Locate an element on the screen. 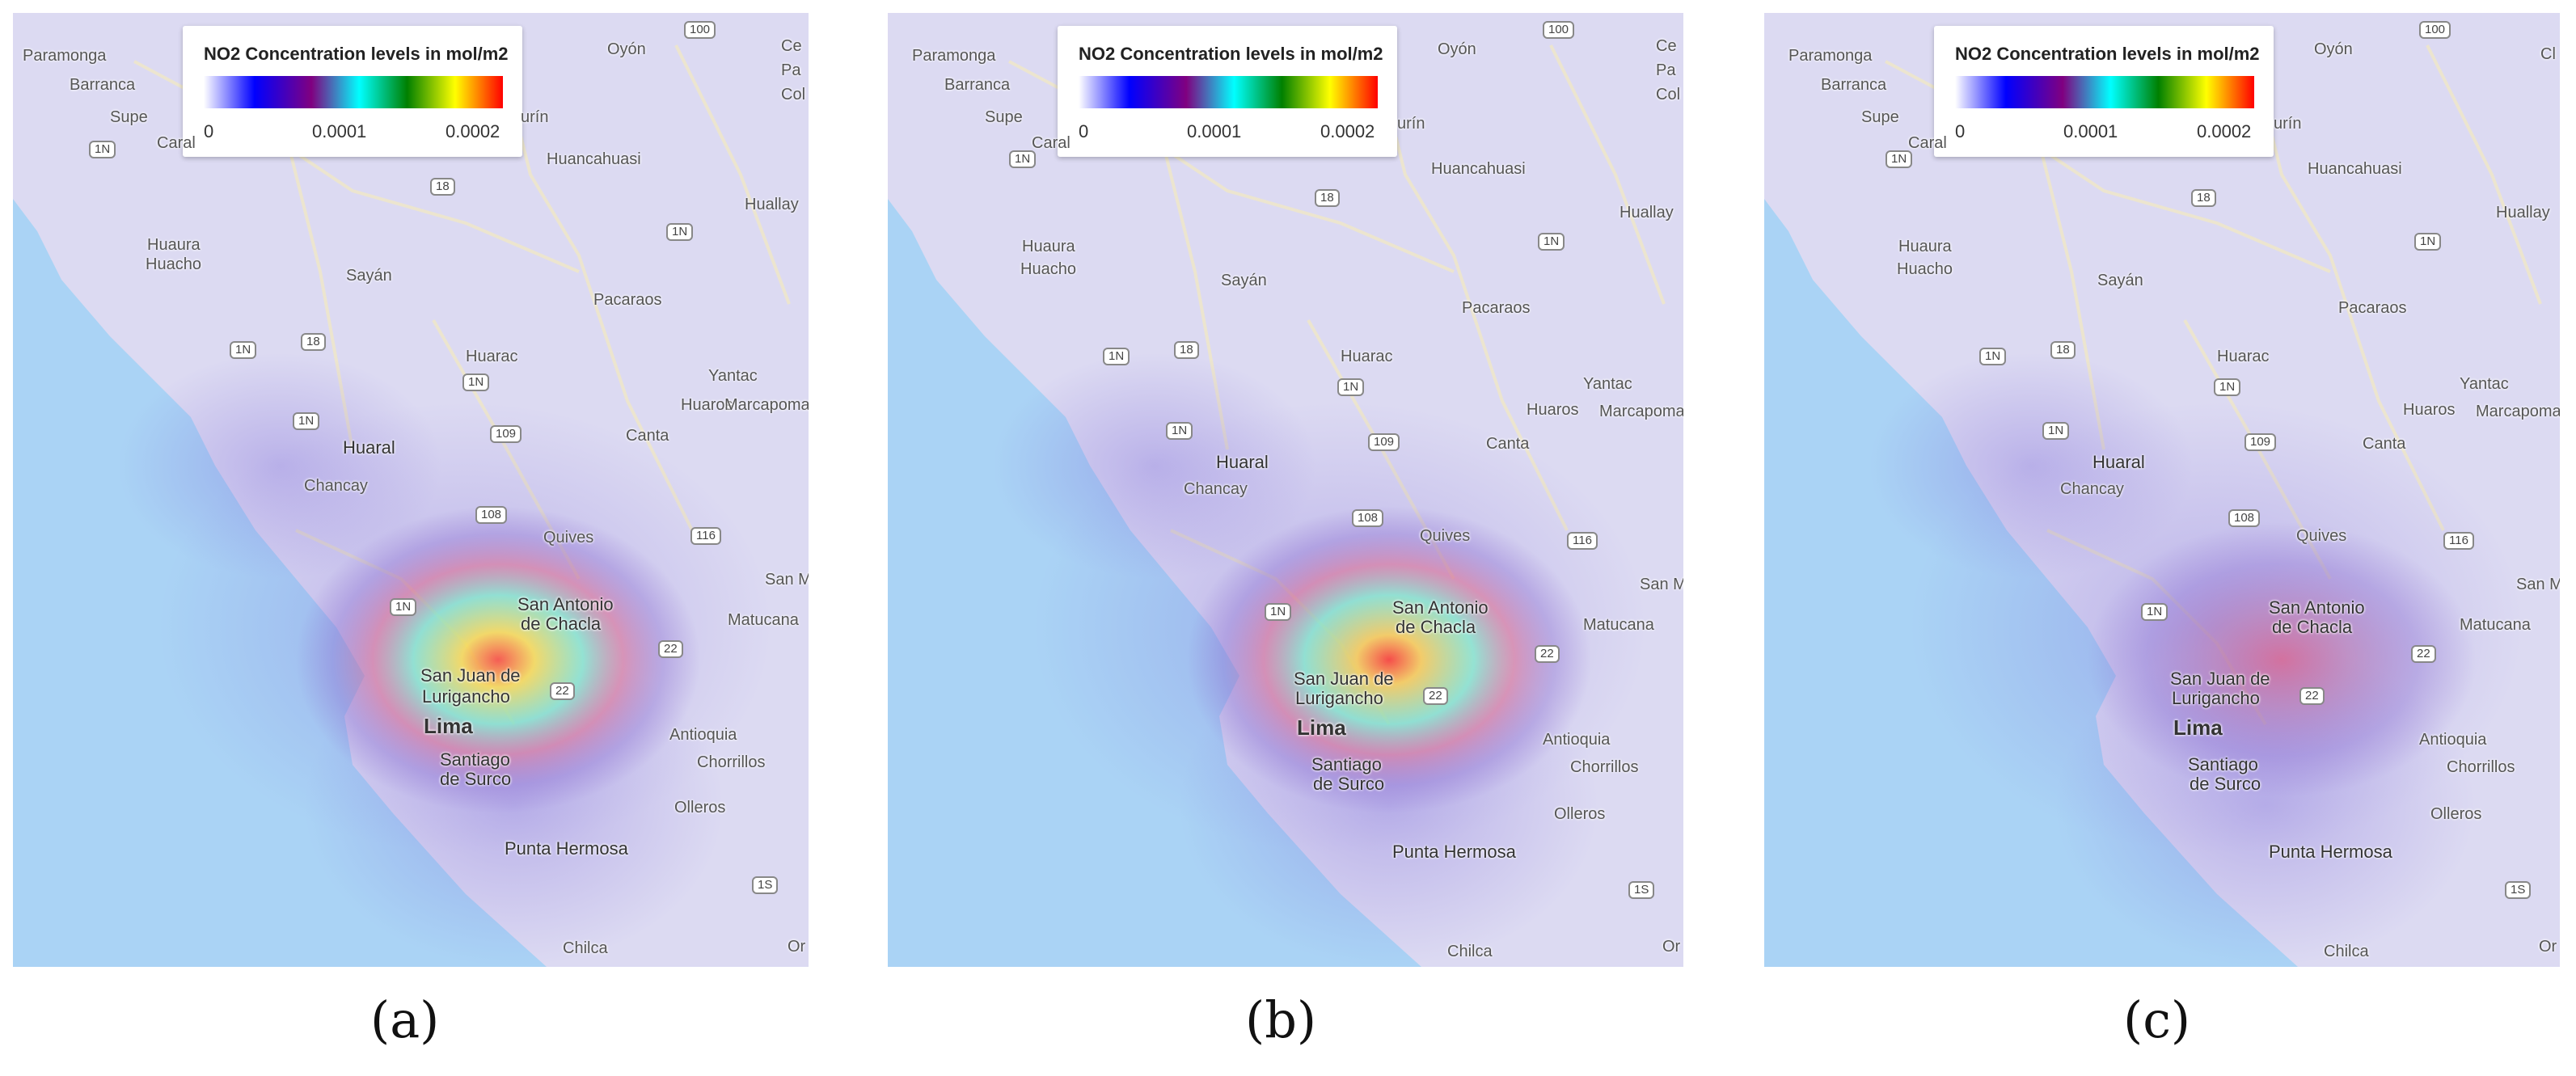 The image size is (2576, 1076). place-label: Paramonga is located at coordinates (65, 56).